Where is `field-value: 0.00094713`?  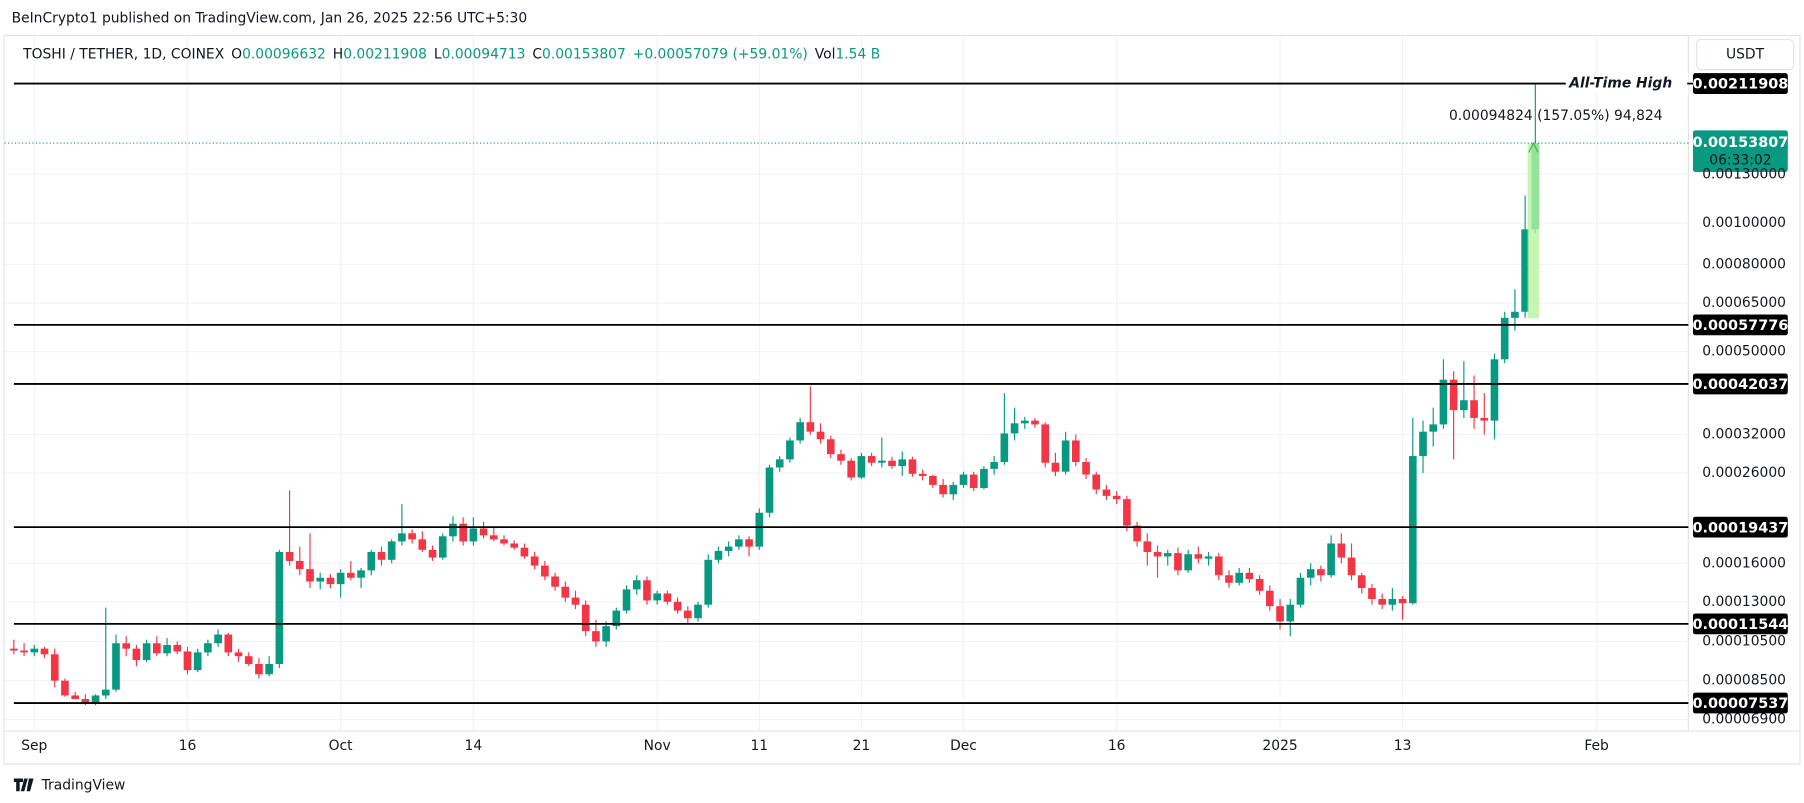 field-value: 0.00094713 is located at coordinates (484, 55).